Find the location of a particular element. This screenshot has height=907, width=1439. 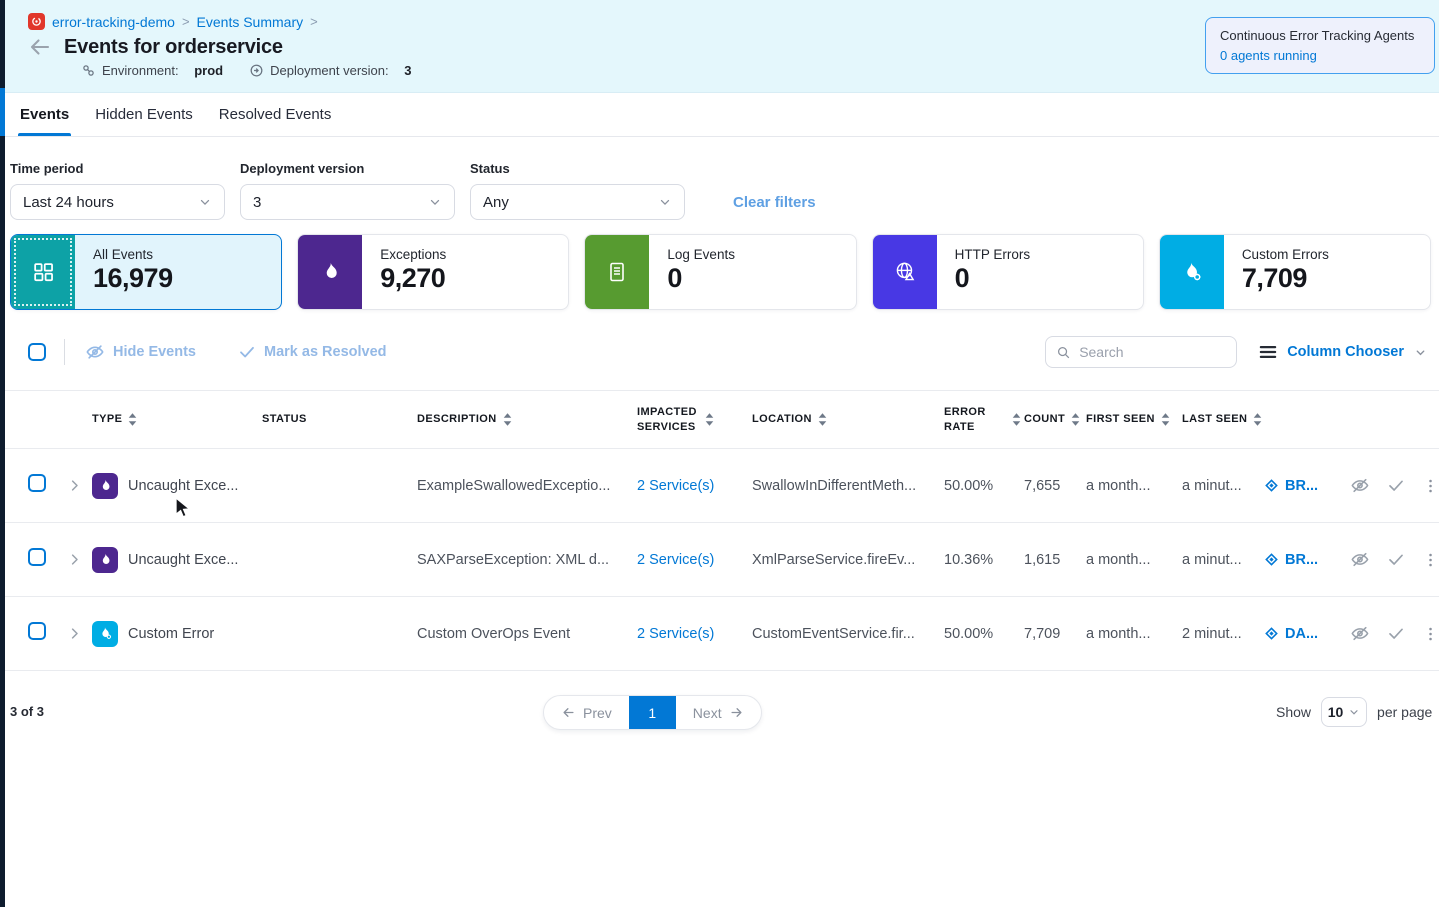

status-label: Status is located at coordinates (490, 168).